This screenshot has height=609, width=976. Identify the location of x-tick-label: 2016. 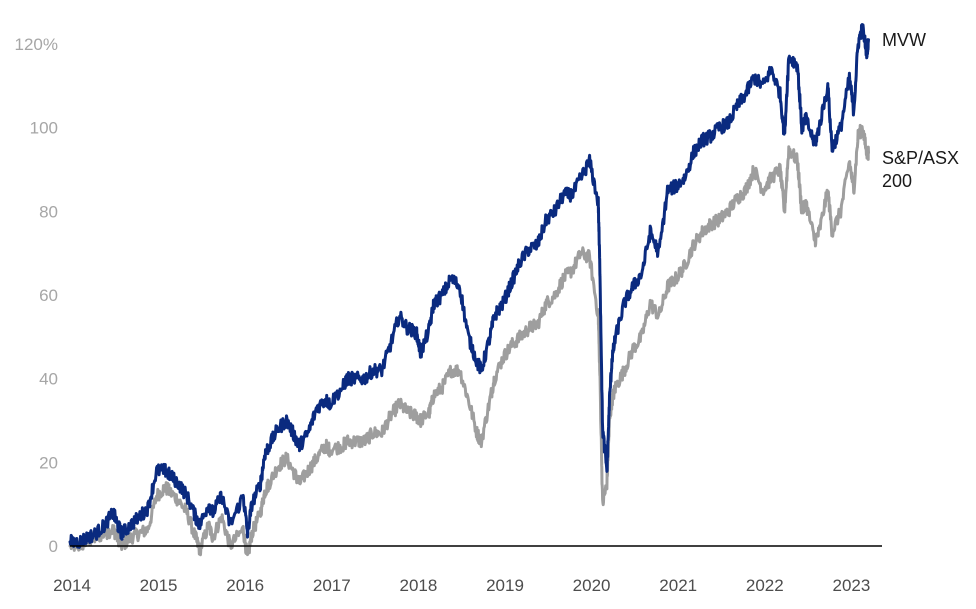
(245, 585).